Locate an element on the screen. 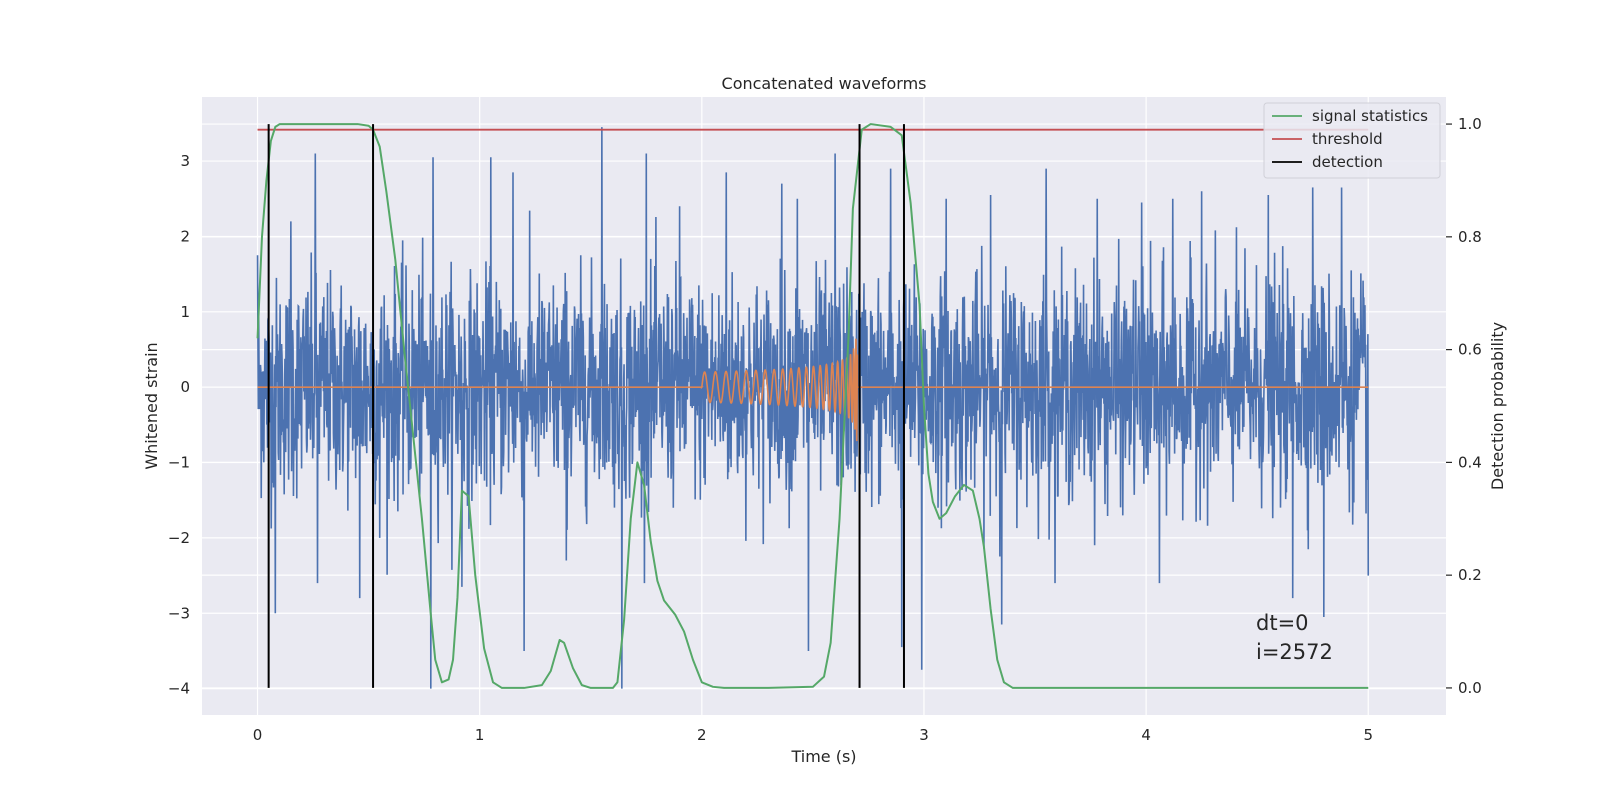 The image size is (1600, 800). y2-axis-label: Detection probability is located at coordinates (1497, 406).